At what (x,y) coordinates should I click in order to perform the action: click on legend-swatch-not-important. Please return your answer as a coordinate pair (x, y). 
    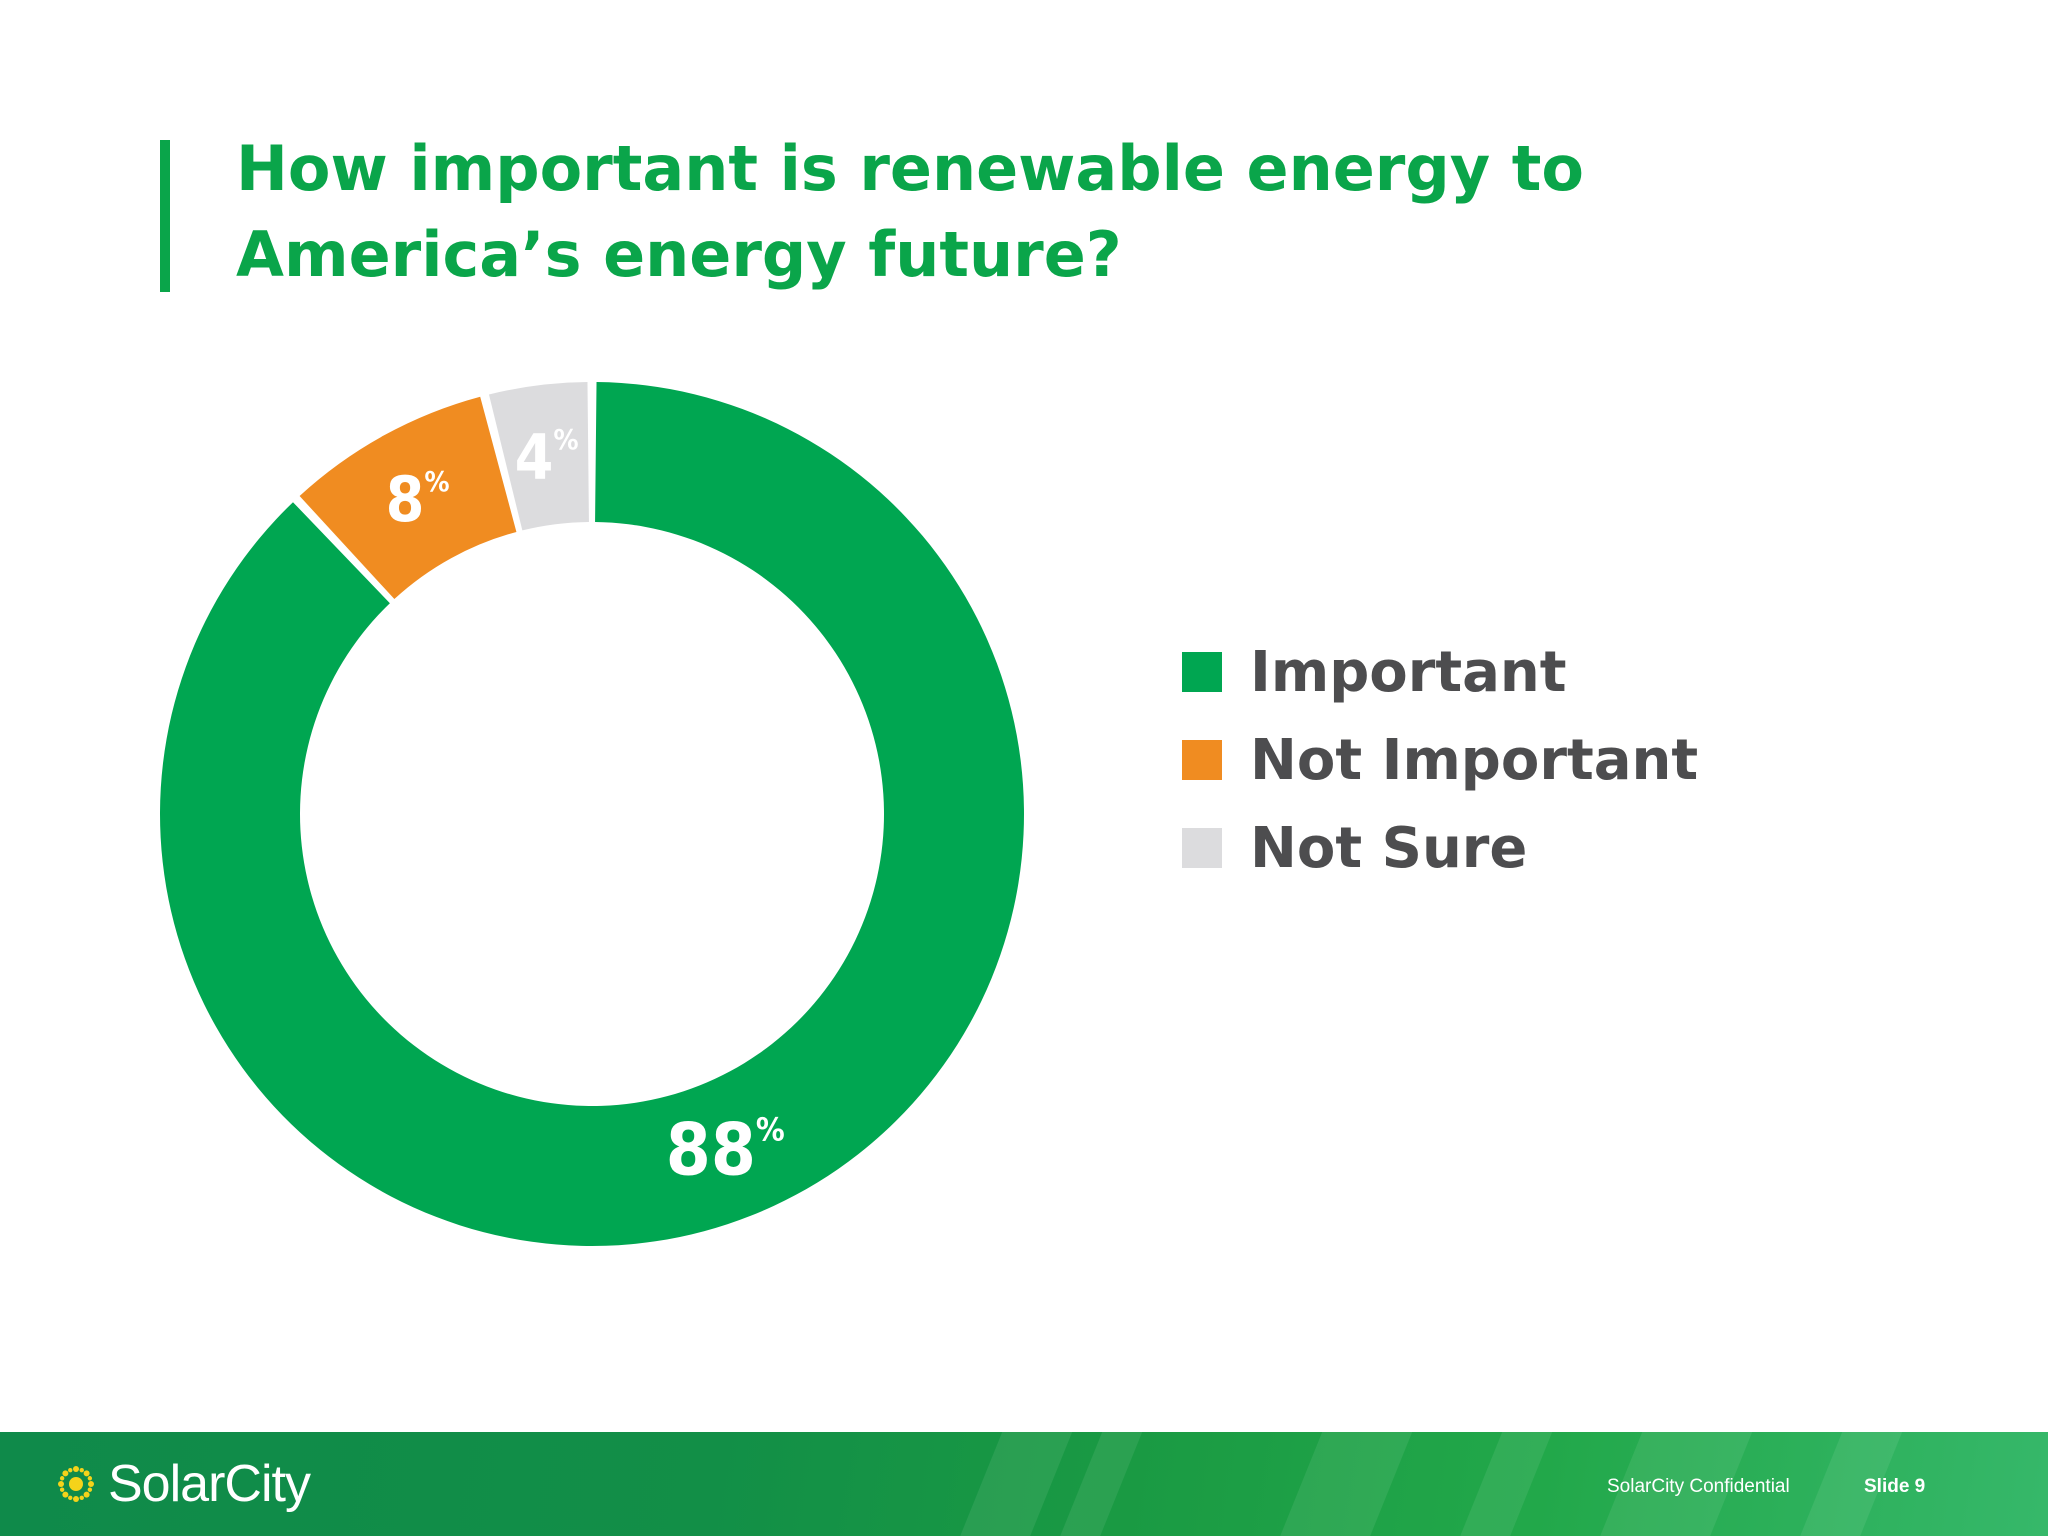
    Looking at the image, I should click on (1202, 760).